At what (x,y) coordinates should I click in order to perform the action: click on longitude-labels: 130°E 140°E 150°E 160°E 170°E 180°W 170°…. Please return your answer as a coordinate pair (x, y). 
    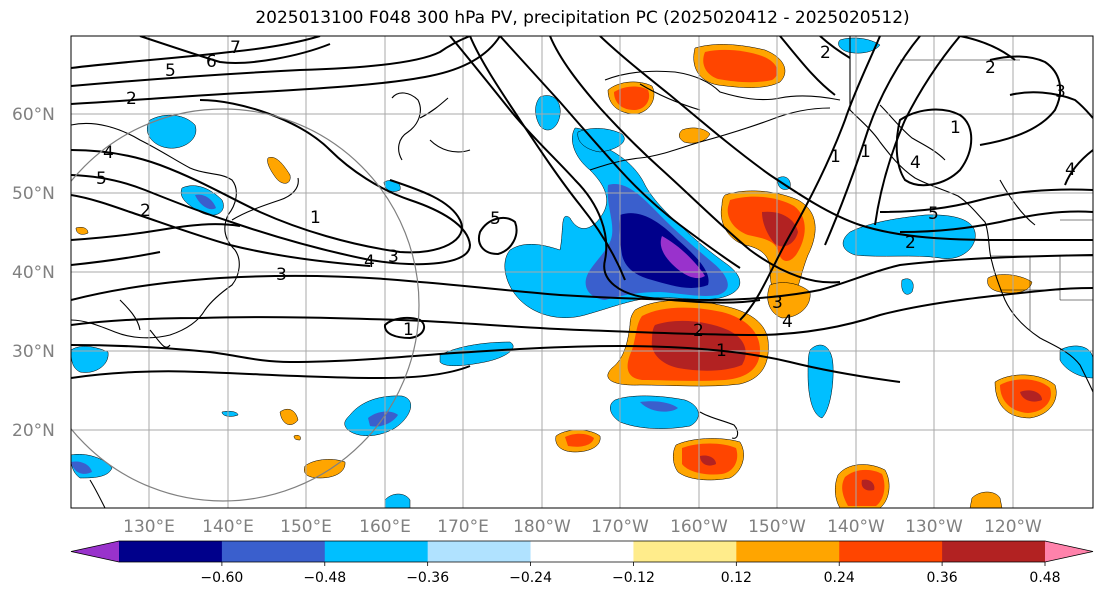
    Looking at the image, I should click on (582, 527).